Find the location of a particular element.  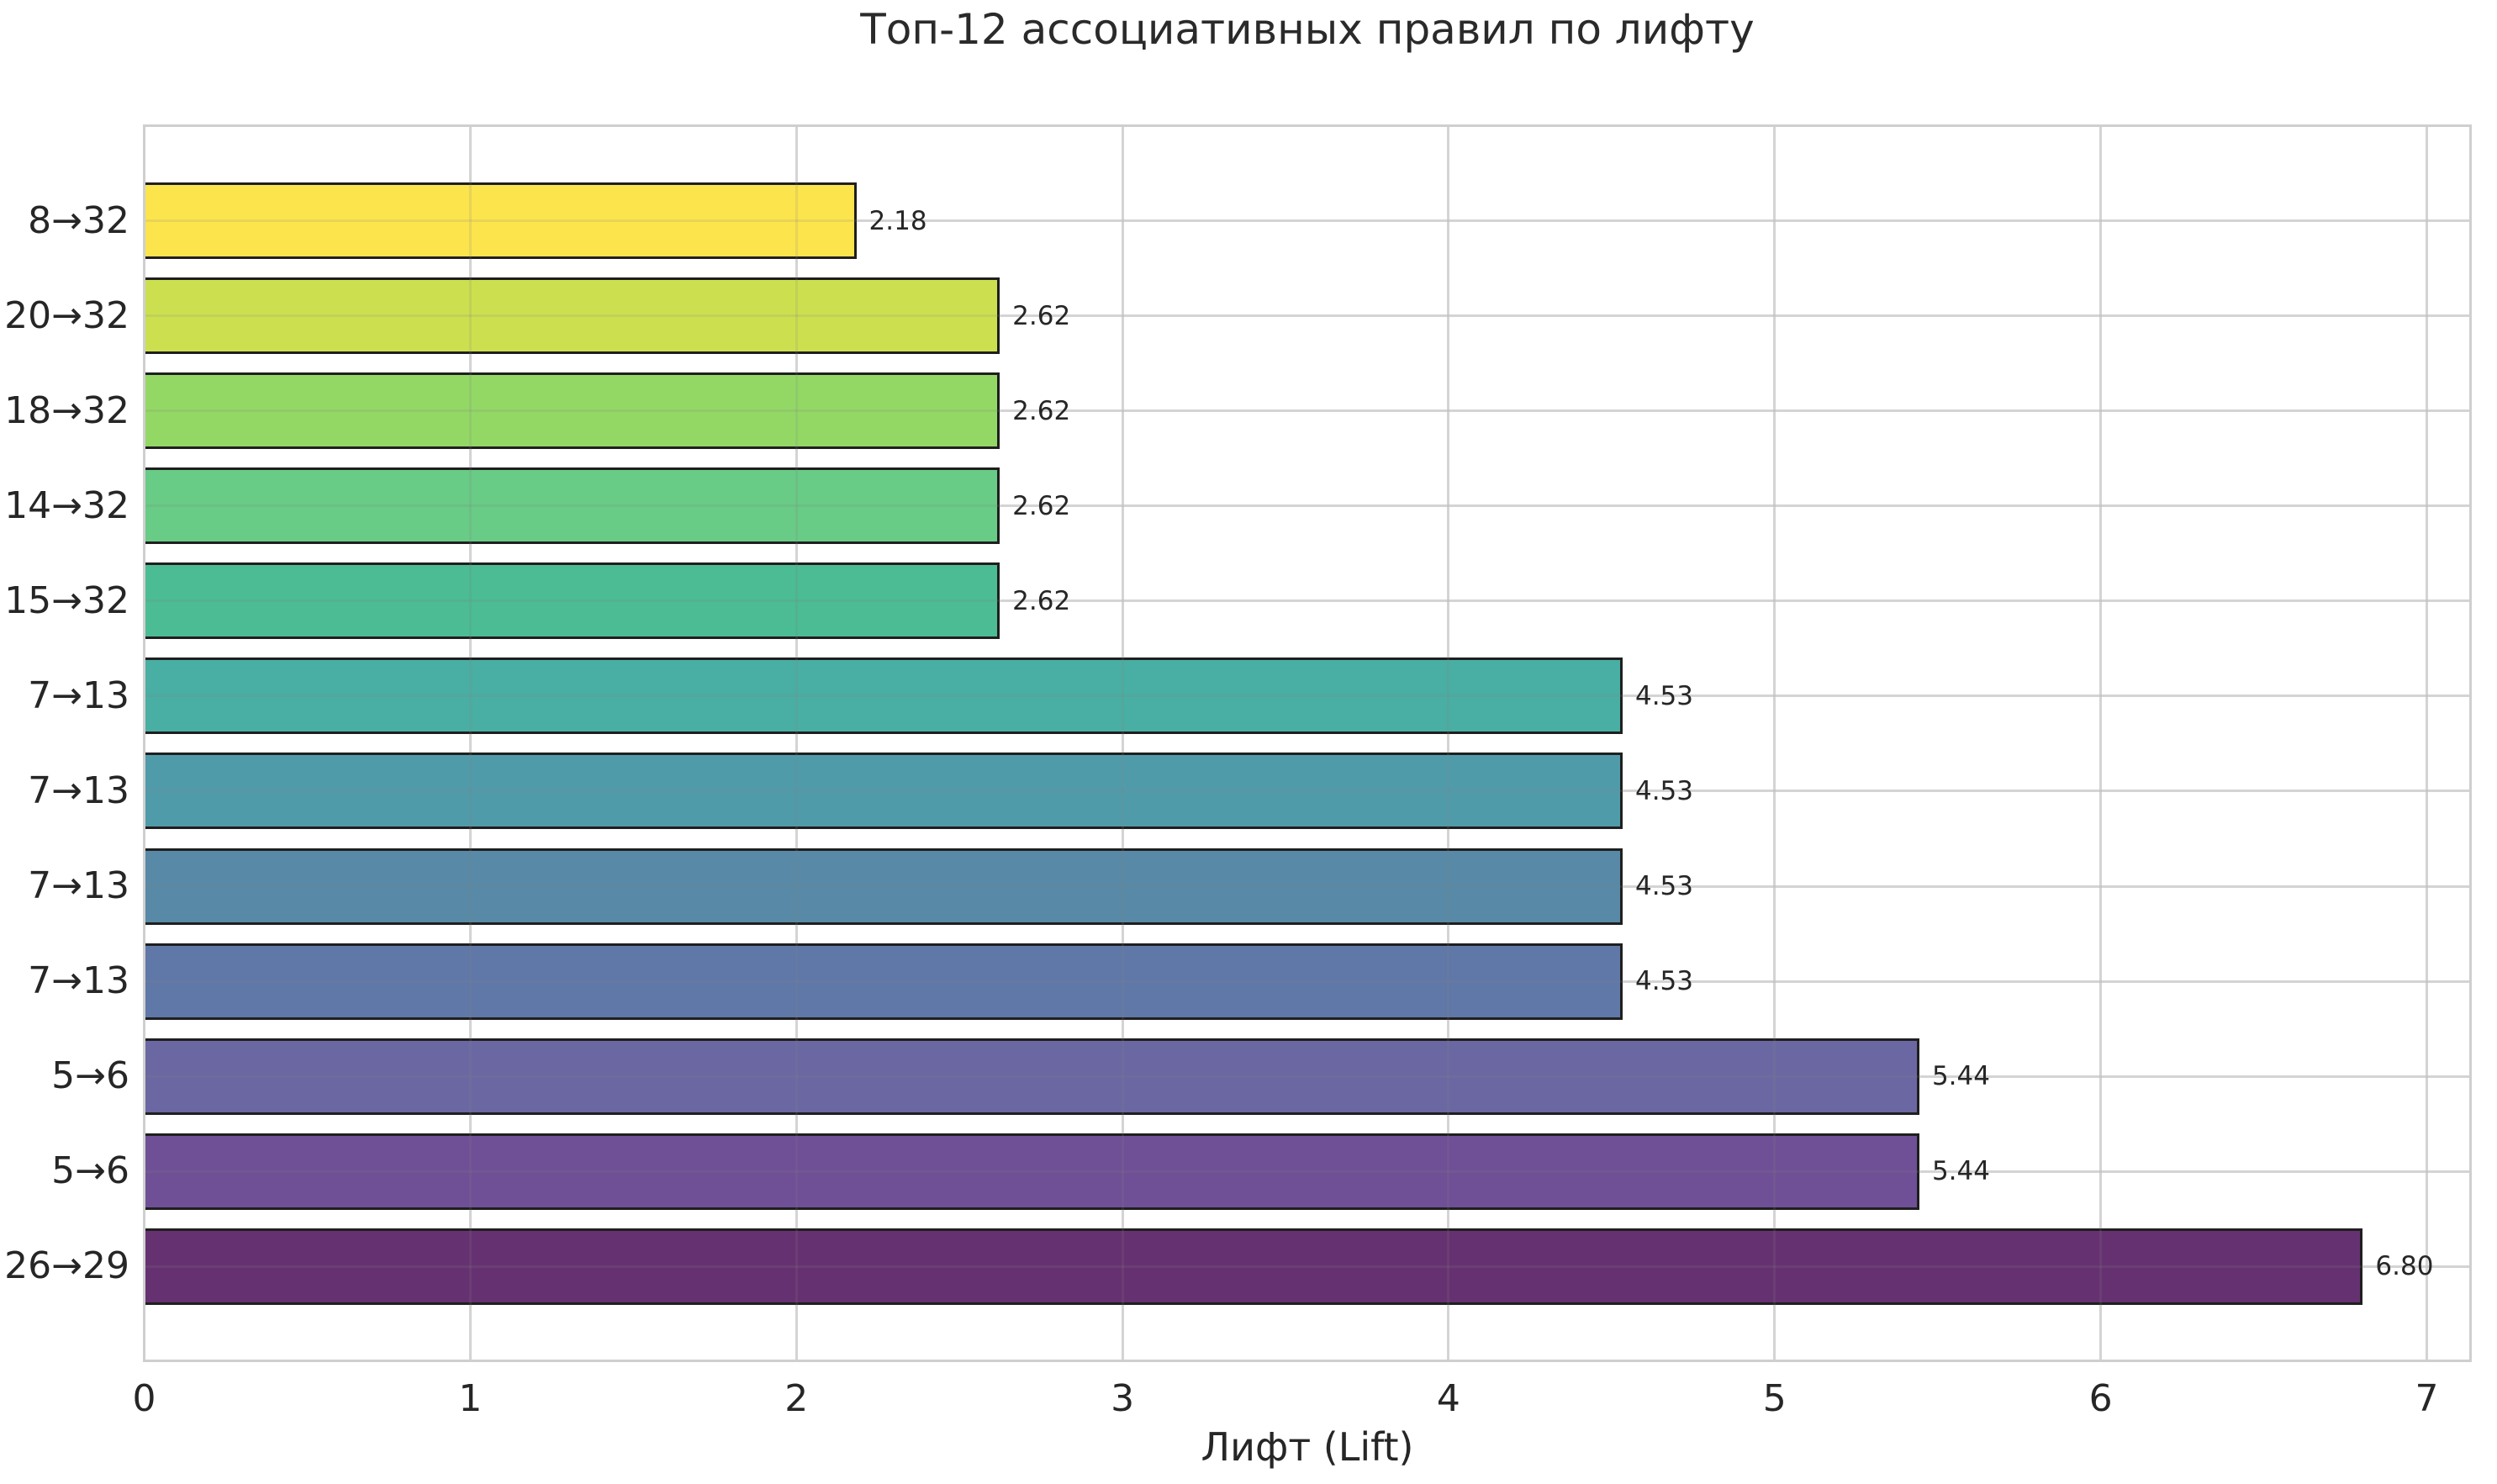

x-tick-label: 5 is located at coordinates (1774, 1398).